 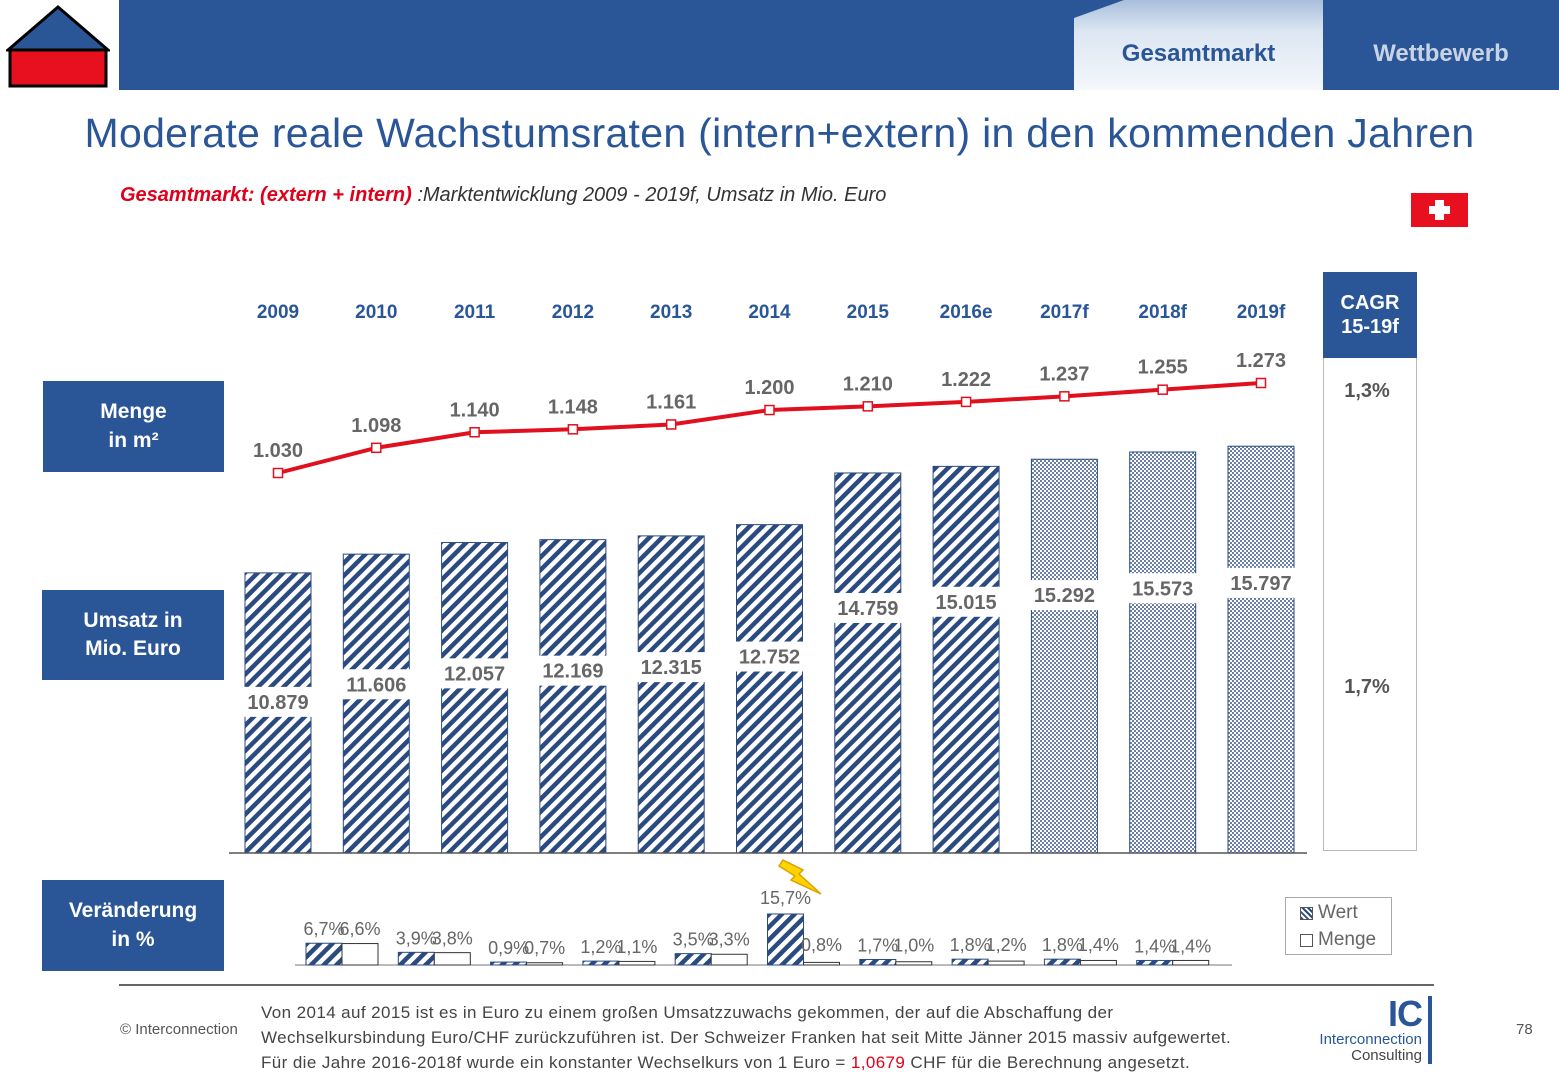 I want to click on row-label-veraenderung: Veränderung in %, so click(x=133, y=925).